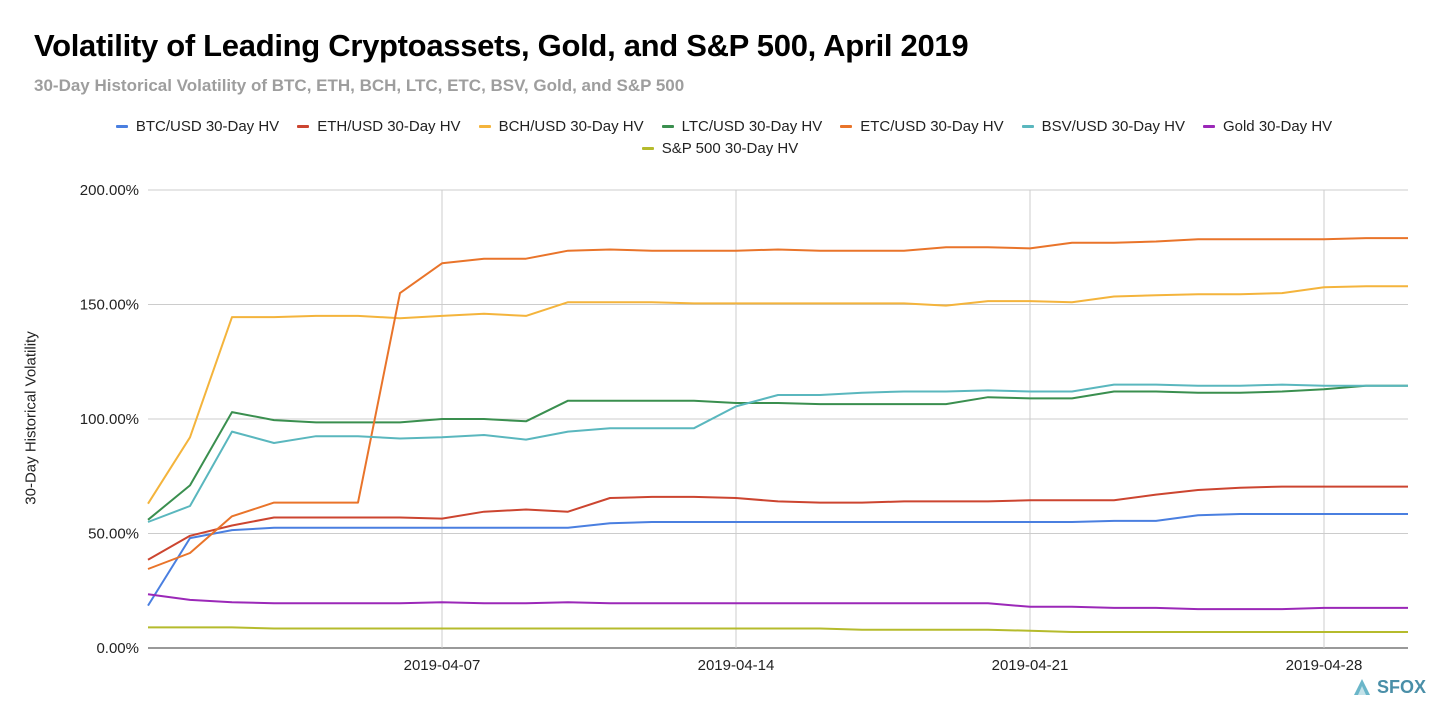 This screenshot has height=708, width=1440. I want to click on series-line-s-p-500-30-day-hv, so click(778, 629).